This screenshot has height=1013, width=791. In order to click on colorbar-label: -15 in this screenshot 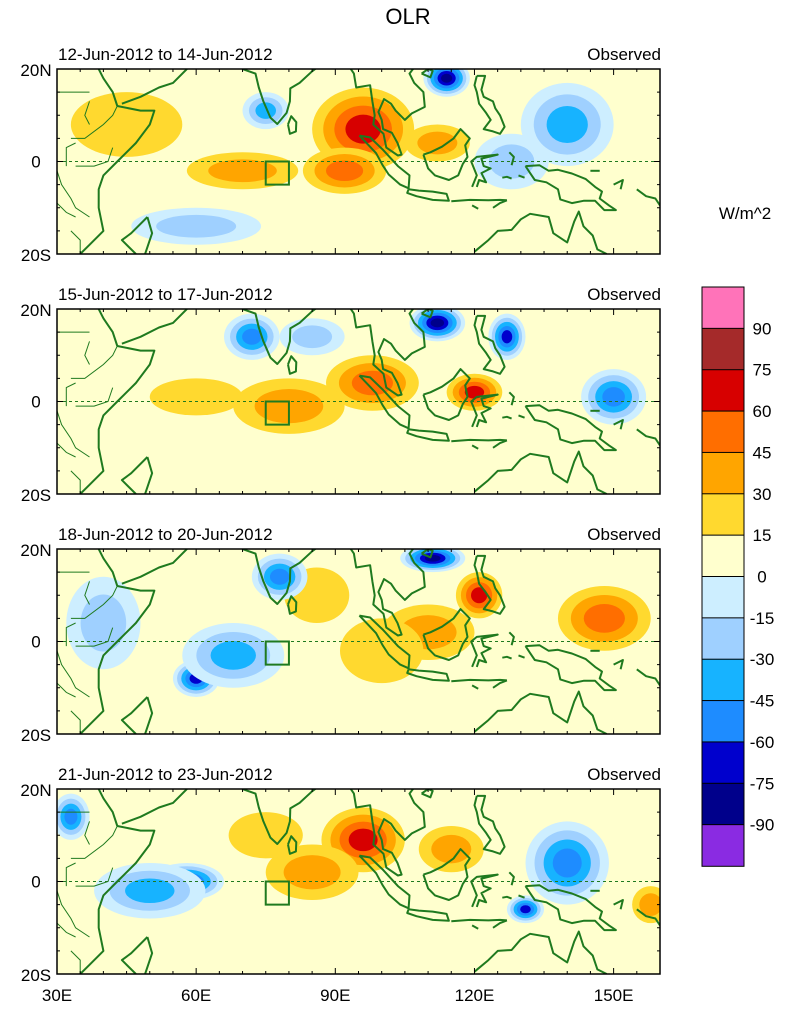, I will do `click(762, 618)`.